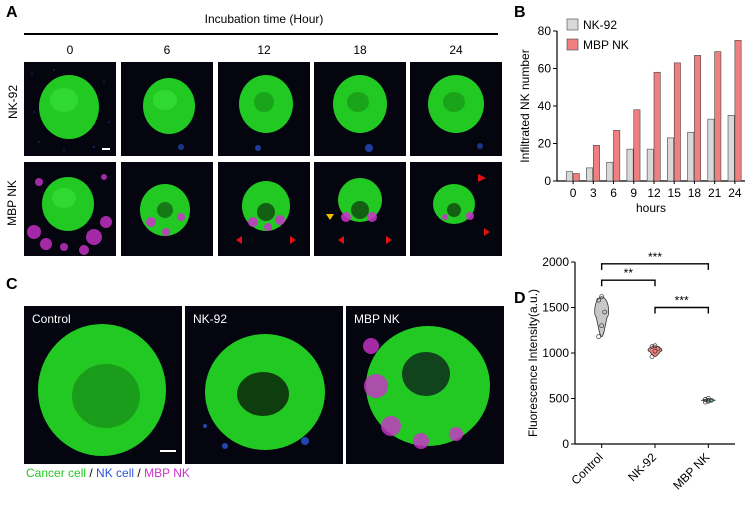 Image resolution: width=755 pixels, height=511 pixels. What do you see at coordinates (51, 319) in the screenshot?
I see `label-control: Control` at bounding box center [51, 319].